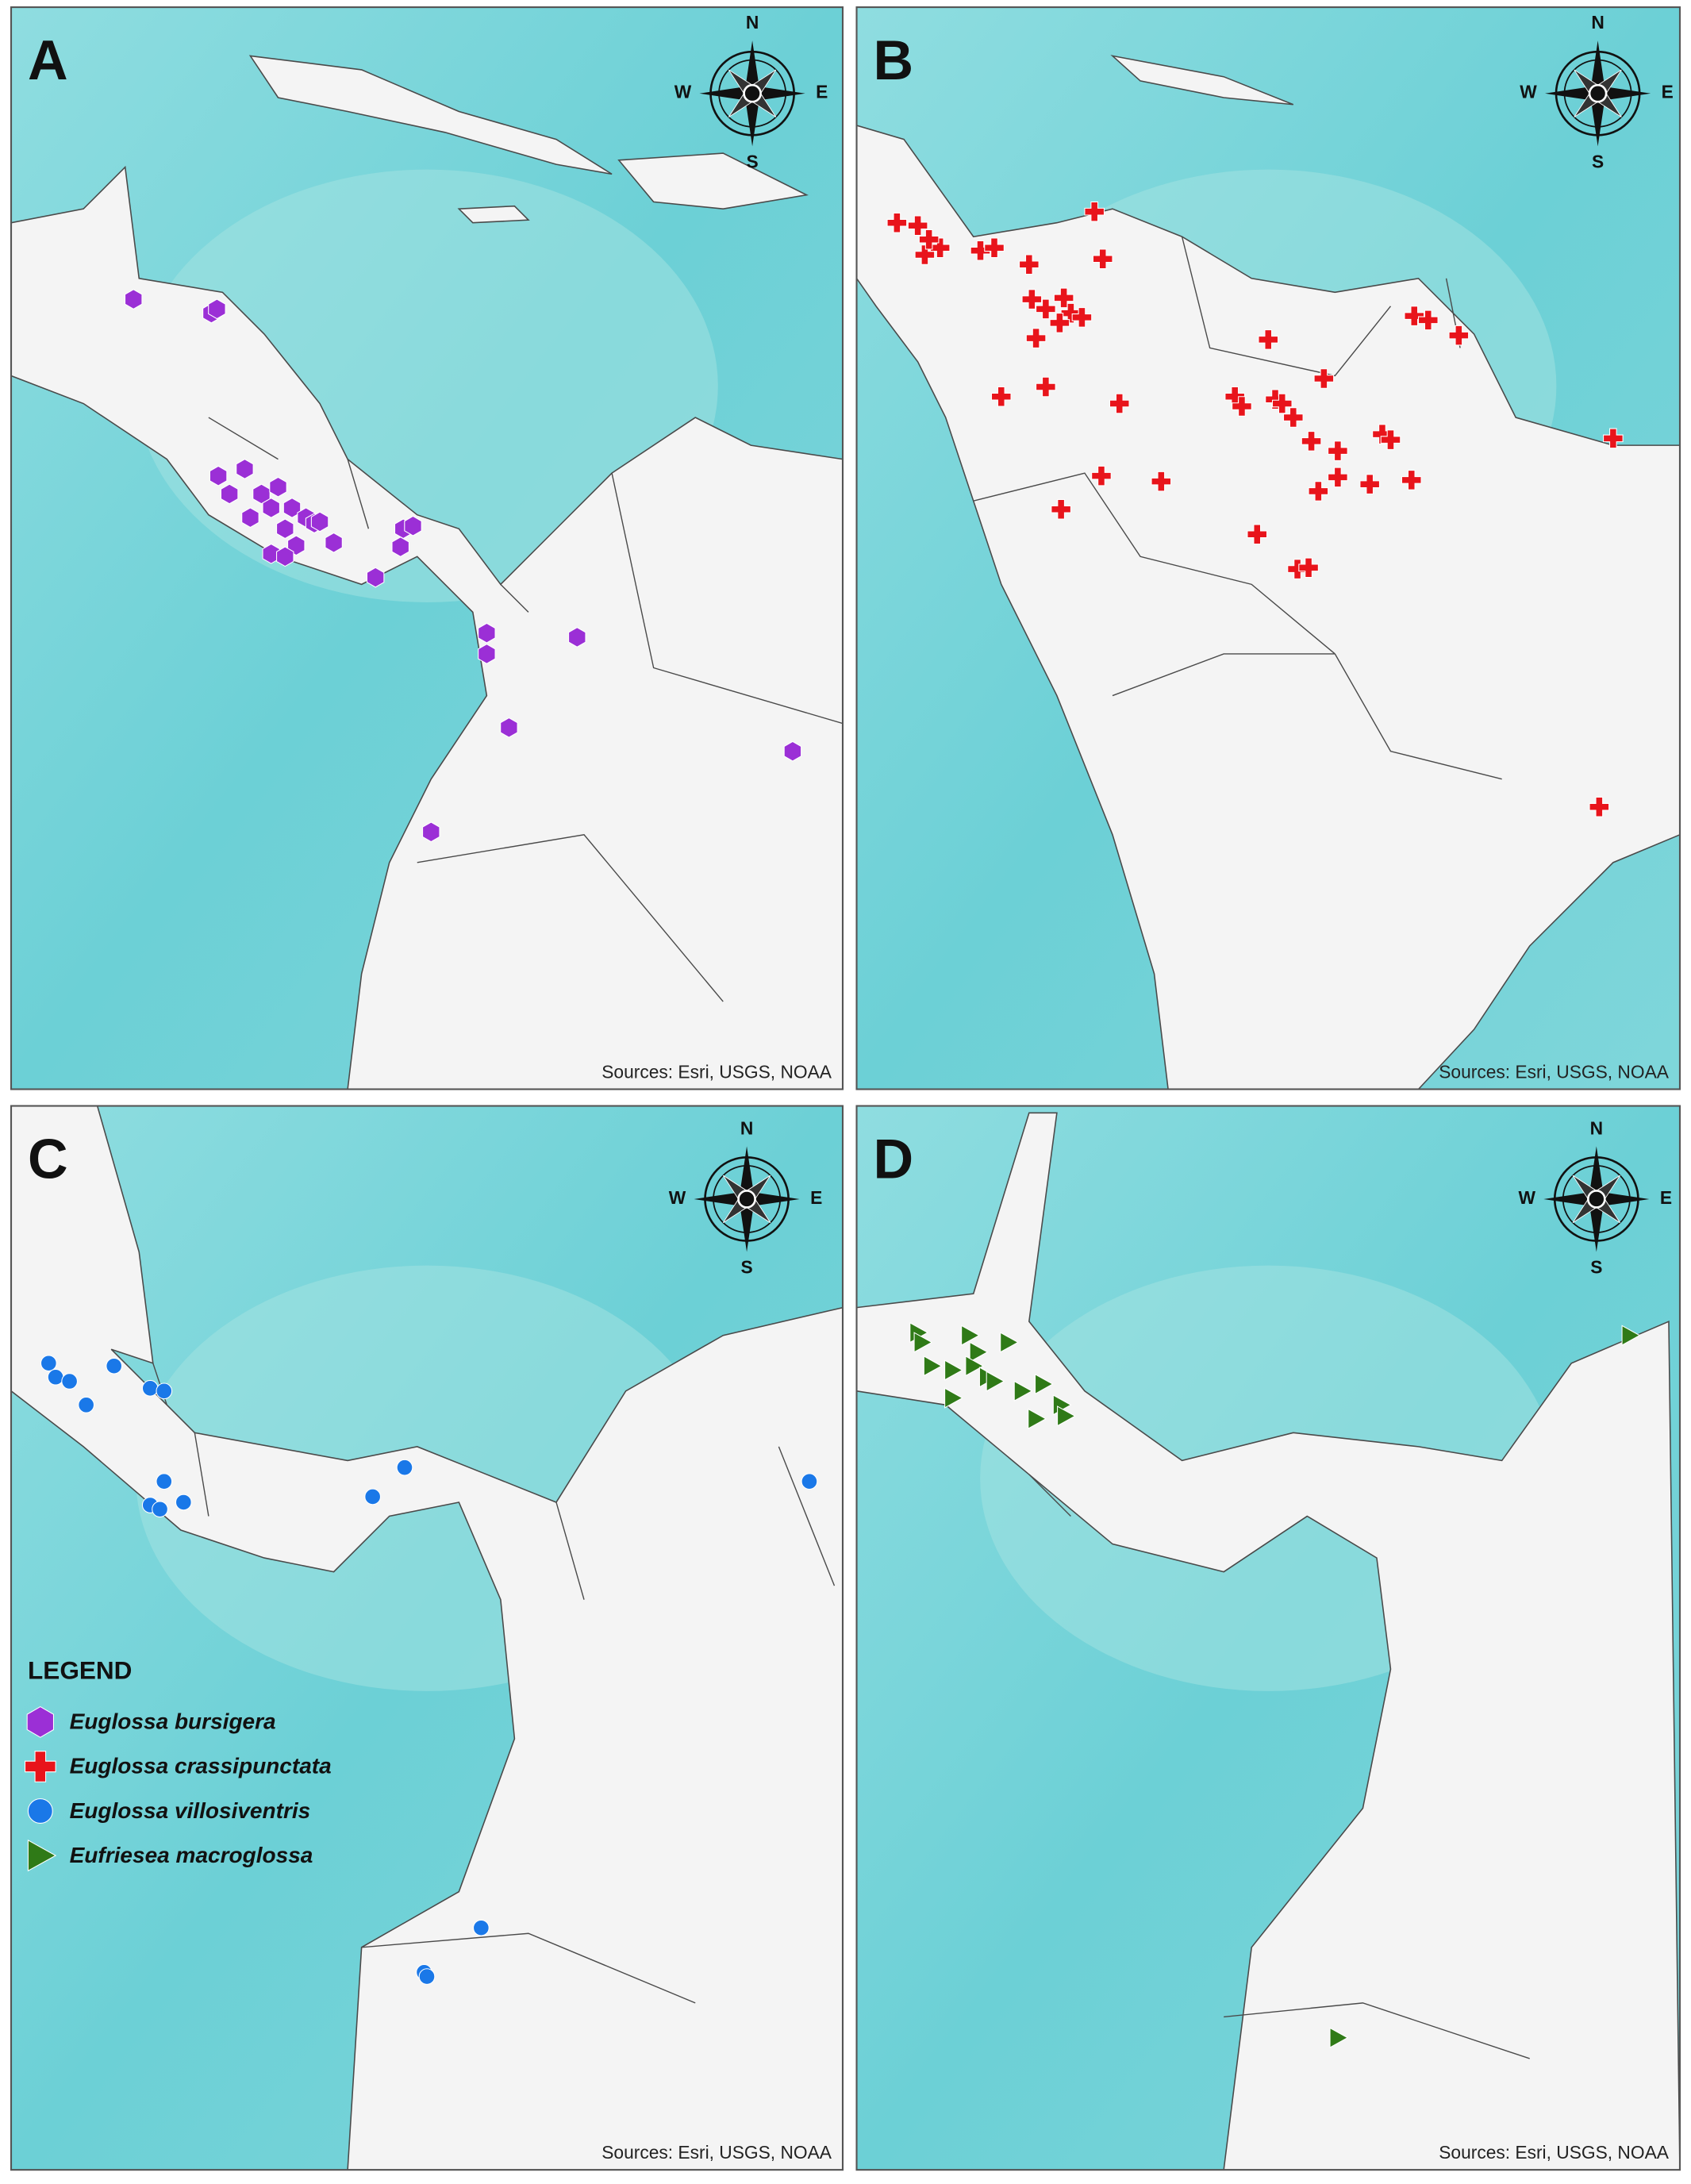 The height and width of the screenshot is (2184, 1691). Describe the element at coordinates (190, 1810) in the screenshot. I see `legend-label: Euglossa villosiventris` at that location.